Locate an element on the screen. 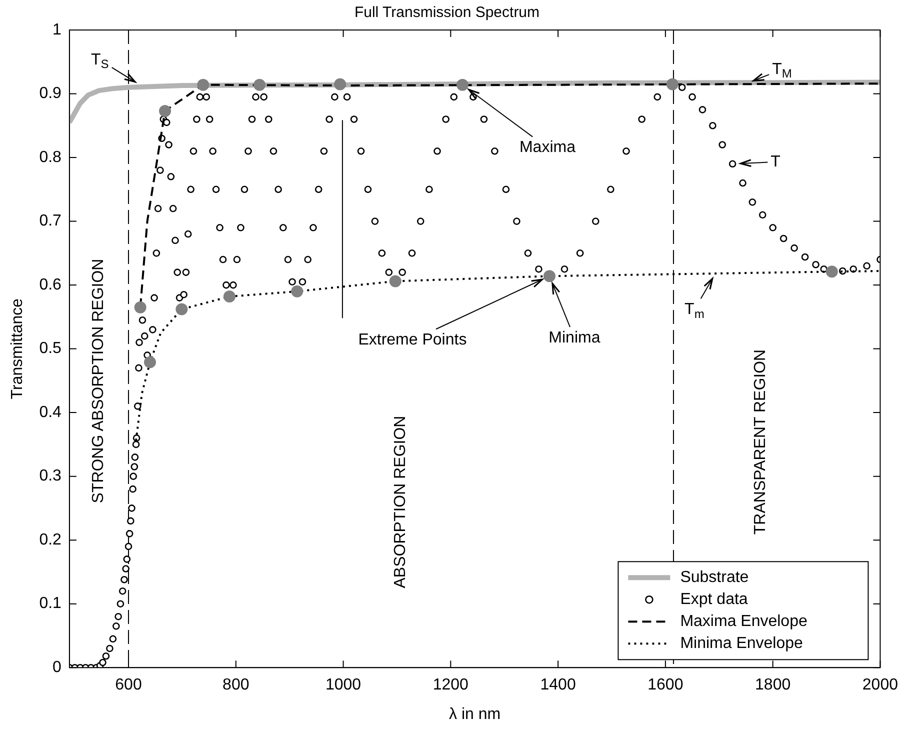  y-tick-label: 0 is located at coordinates (57, 667).